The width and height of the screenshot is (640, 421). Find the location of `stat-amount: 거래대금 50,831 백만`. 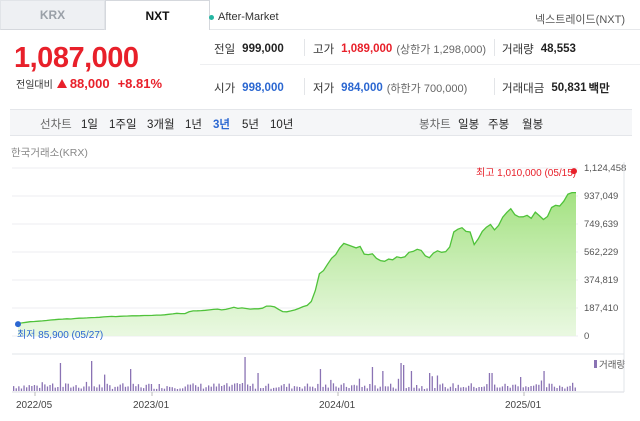

stat-amount: 거래대금 50,831 백만 is located at coordinates (556, 88).